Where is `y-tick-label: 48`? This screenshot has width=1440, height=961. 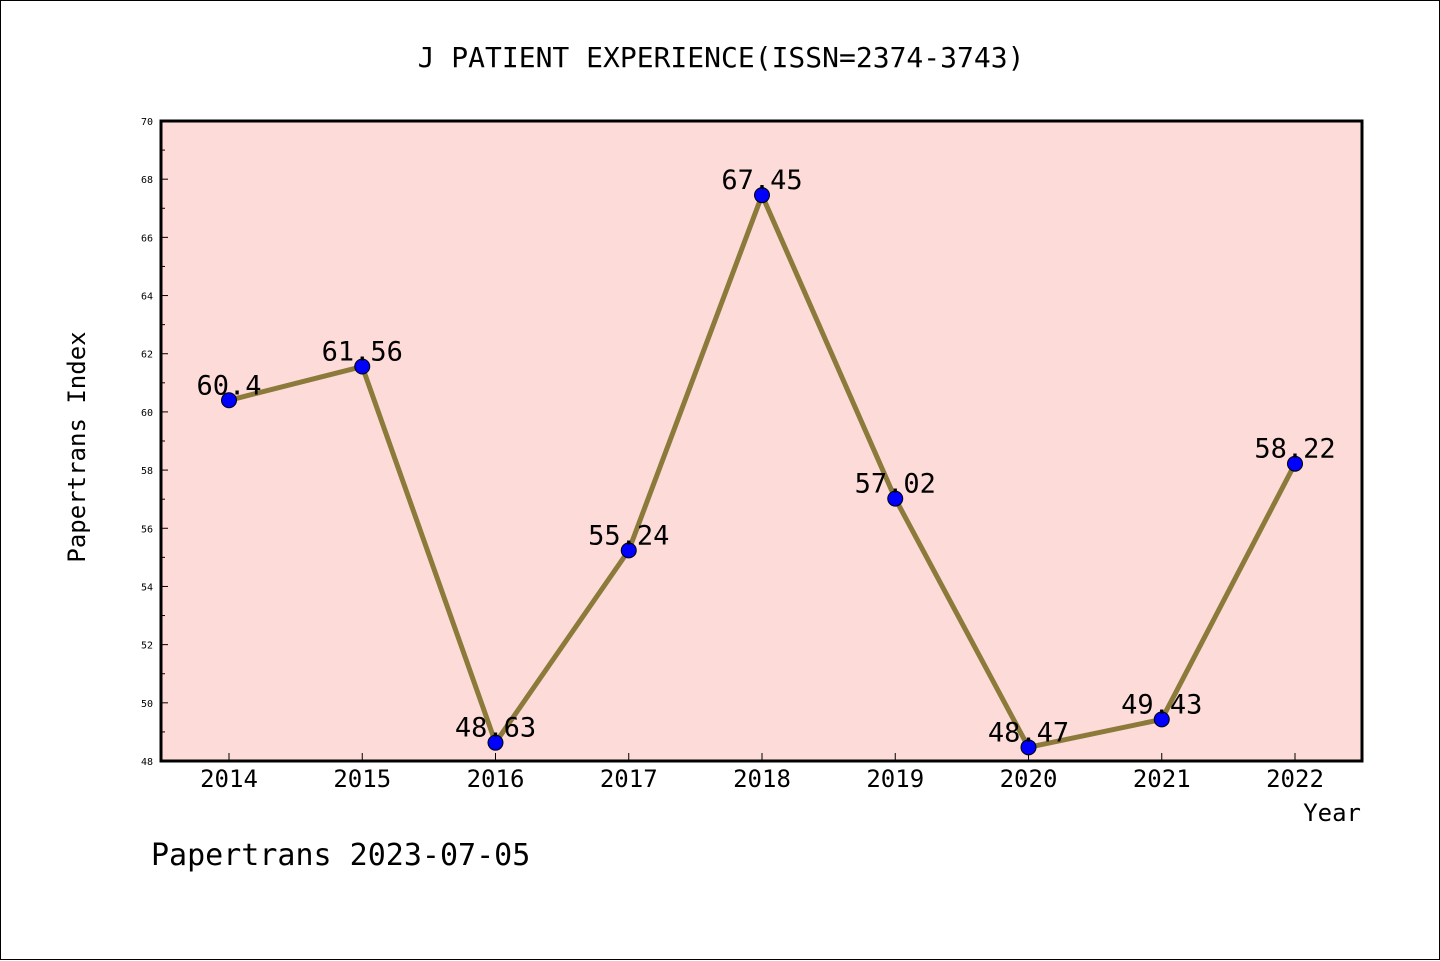
y-tick-label: 48 is located at coordinates (147, 762).